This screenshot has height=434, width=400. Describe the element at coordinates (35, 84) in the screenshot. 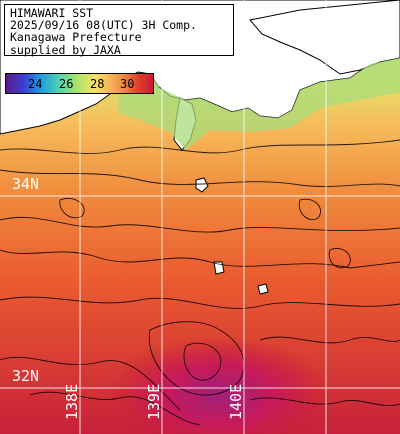

I see `colorbar-tick-24: 24` at that location.